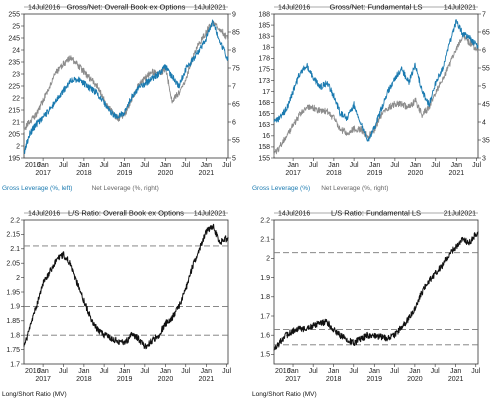  Describe the element at coordinates (34, 394) in the screenshot. I see `legend-label: Long/Short Ratio (MV)` at that location.